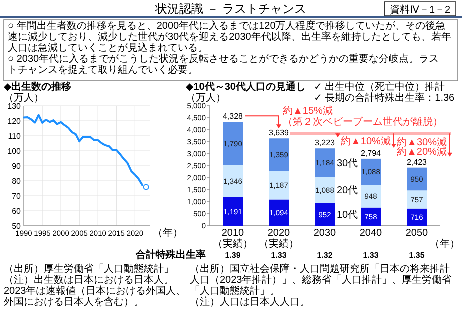 The width and height of the screenshot is (462, 320). What do you see at coordinates (417, 233) in the screenshot?
I see `x-tick-label: 2050` at bounding box center [417, 233].